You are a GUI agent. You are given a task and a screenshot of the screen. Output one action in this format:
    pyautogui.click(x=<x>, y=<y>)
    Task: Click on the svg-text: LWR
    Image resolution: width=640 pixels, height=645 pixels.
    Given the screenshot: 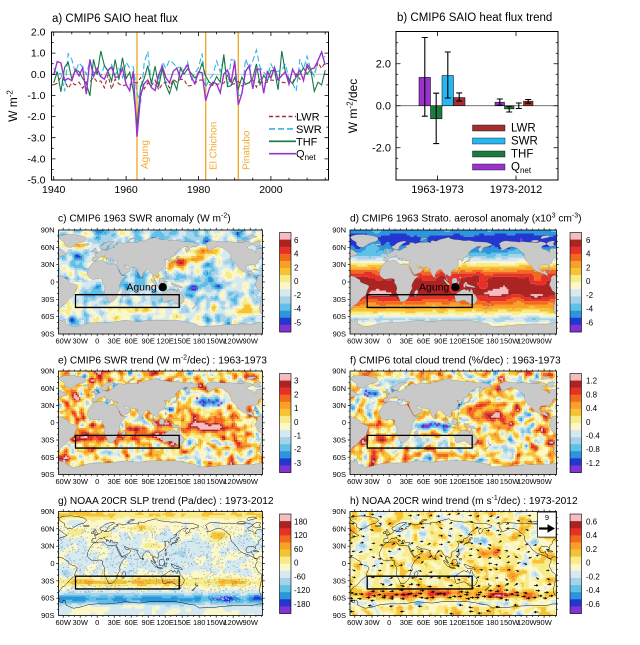 What is the action you would take?
    pyautogui.click(x=523, y=129)
    